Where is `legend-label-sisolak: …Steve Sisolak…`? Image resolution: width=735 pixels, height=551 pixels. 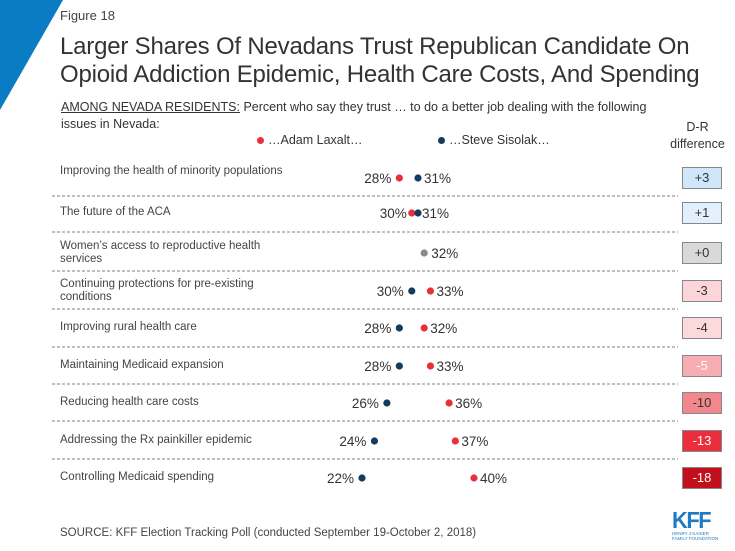 legend-label-sisolak: …Steve Sisolak… is located at coordinates (499, 140).